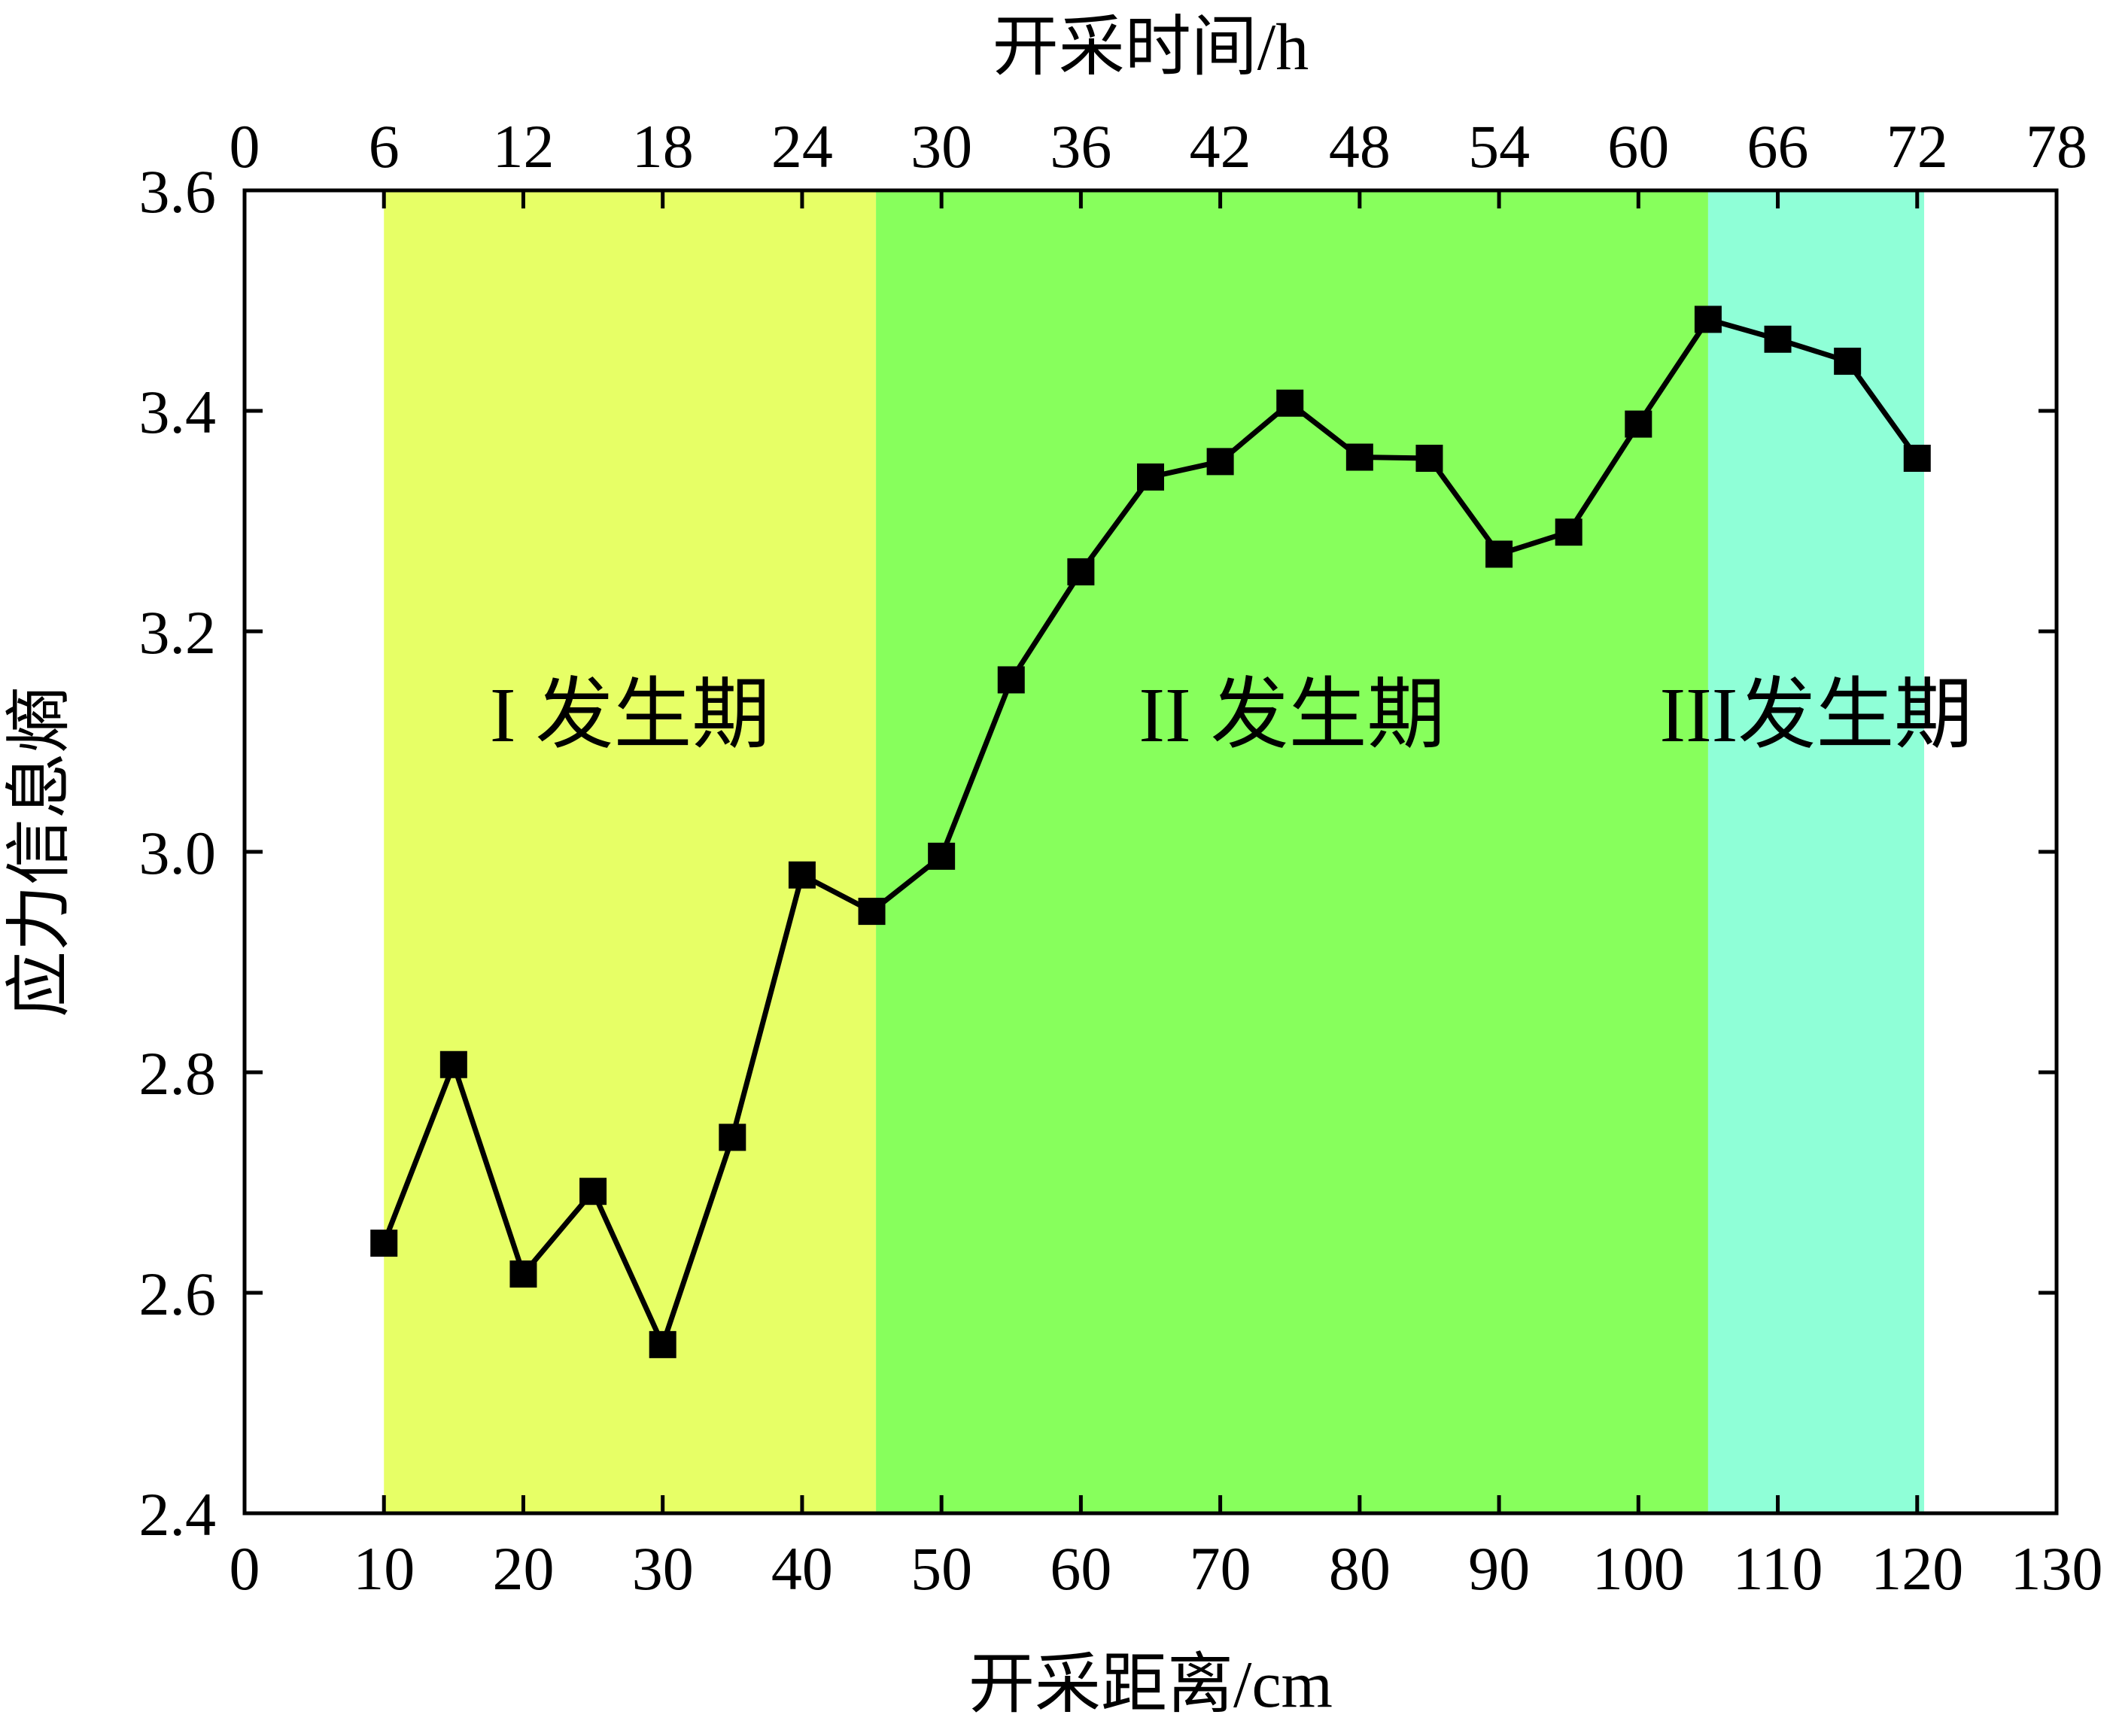 This screenshot has width=2113, height=1736. I want to click on x-axis-tick-label: 20, so click(523, 1568).